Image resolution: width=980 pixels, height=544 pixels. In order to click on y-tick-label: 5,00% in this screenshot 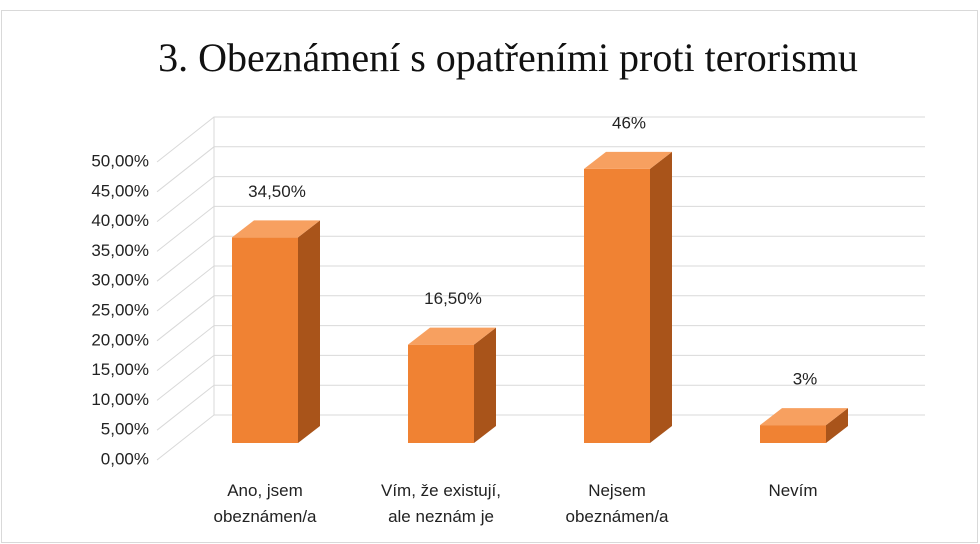, I will do `click(125, 429)`.